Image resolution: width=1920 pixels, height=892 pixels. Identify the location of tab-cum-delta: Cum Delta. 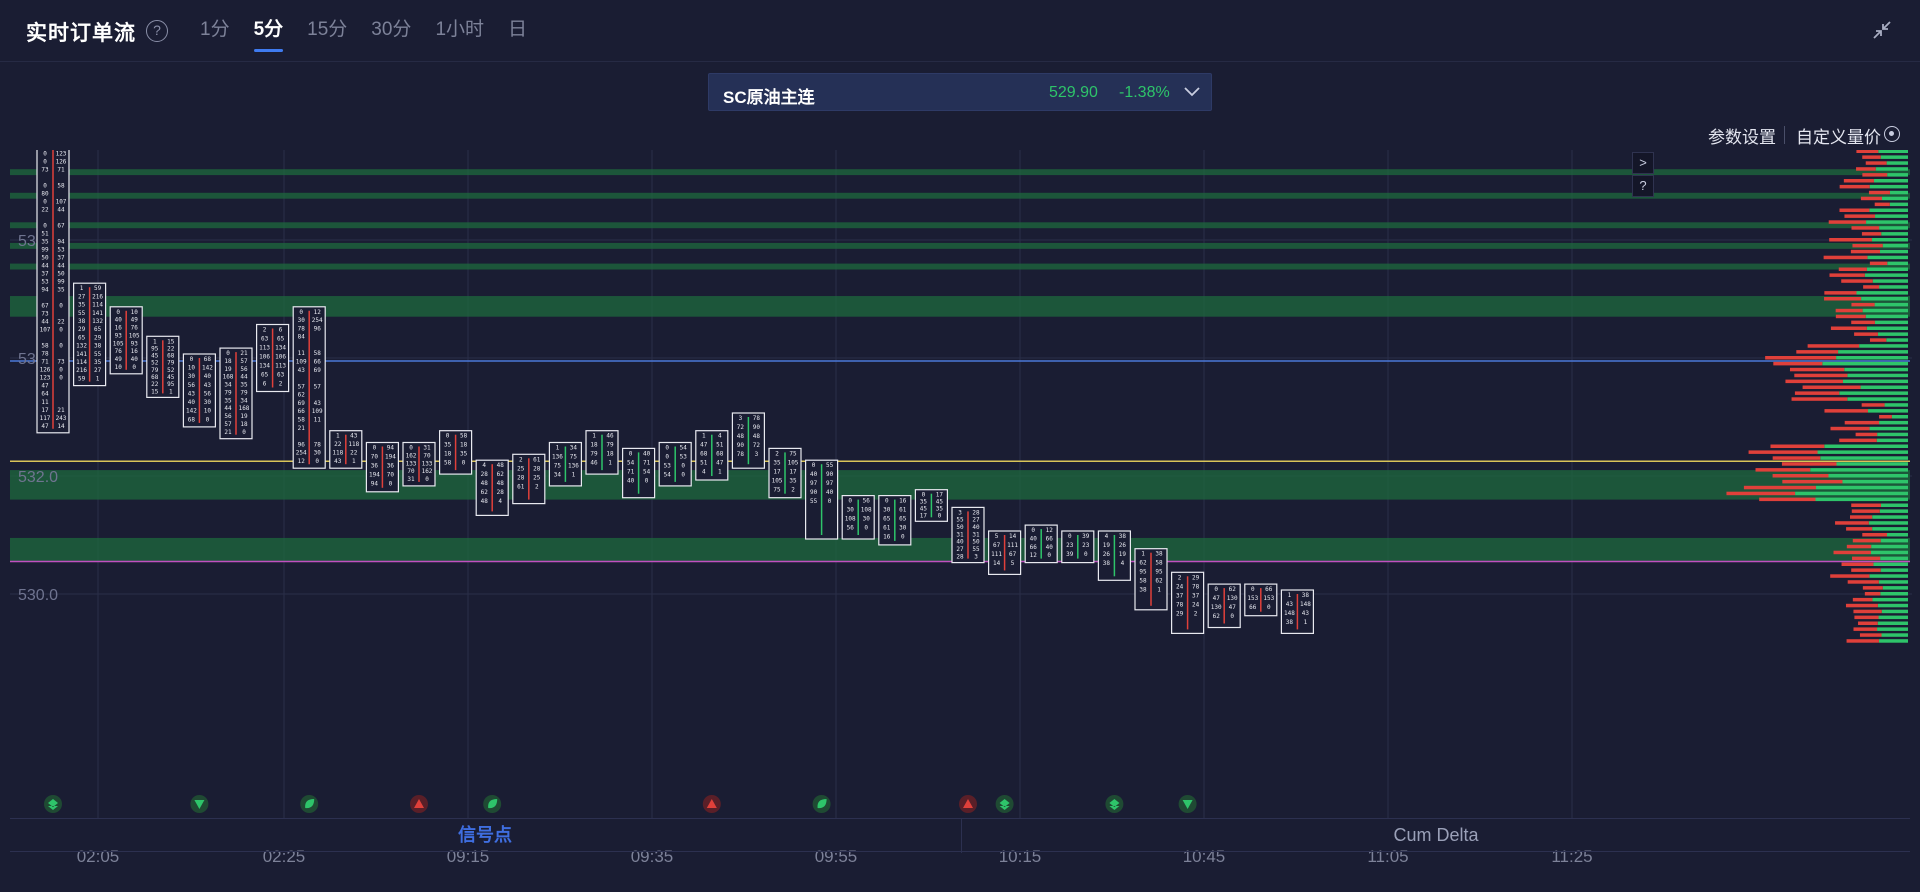
(1435, 836).